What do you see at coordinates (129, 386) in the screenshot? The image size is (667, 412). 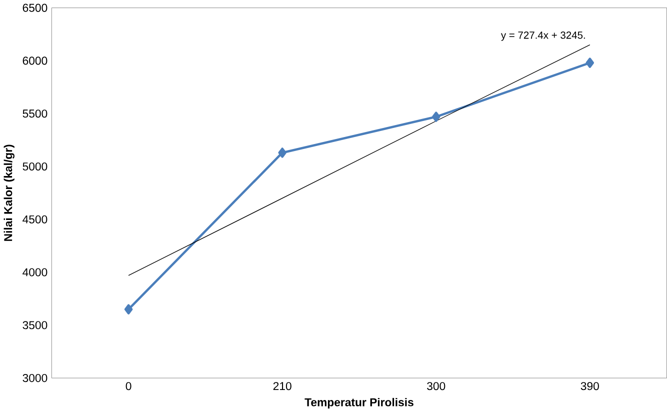 I see `x-tick-label: 0` at bounding box center [129, 386].